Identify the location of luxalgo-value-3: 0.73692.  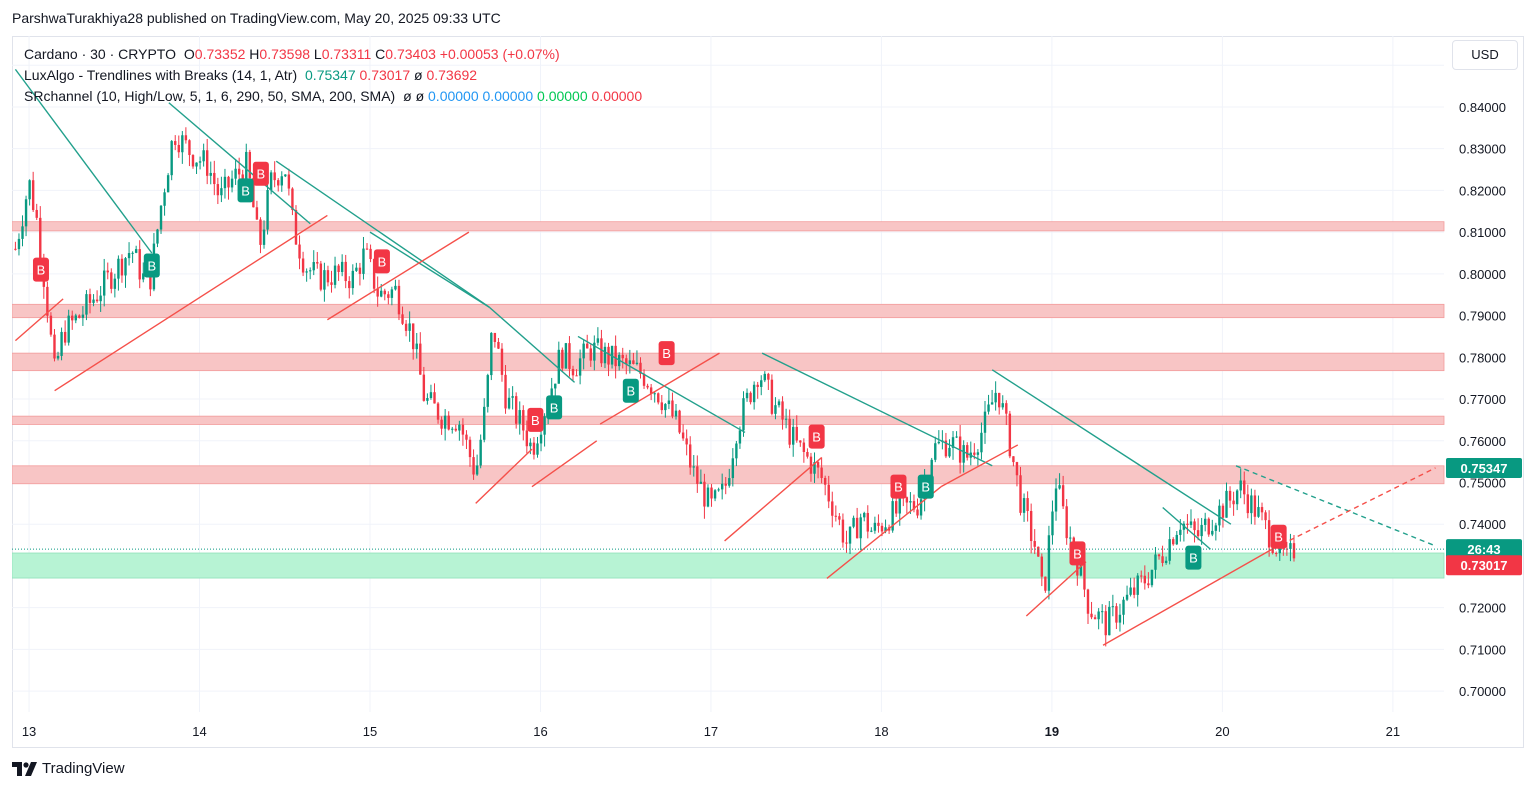
(452, 75).